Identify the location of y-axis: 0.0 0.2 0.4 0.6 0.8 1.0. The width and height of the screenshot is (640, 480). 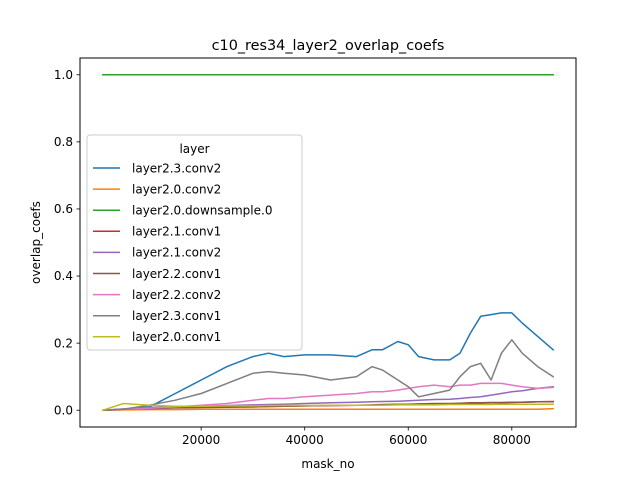
(67, 242).